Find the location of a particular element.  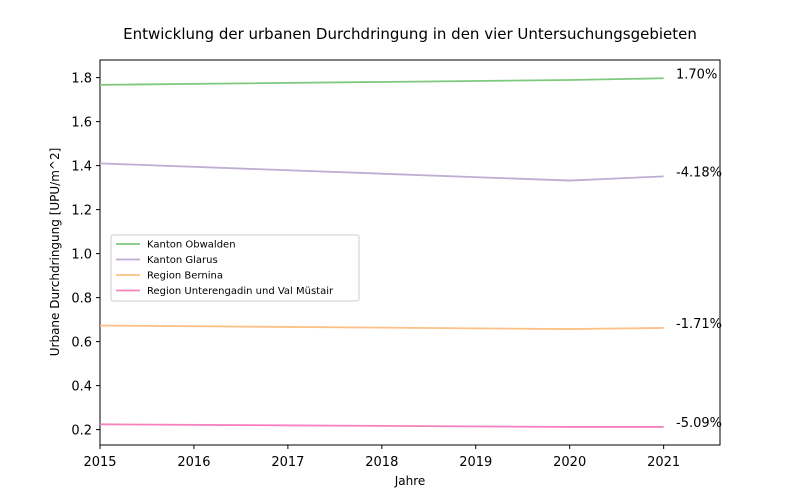

x-tick-label: 2016 is located at coordinates (193, 462).